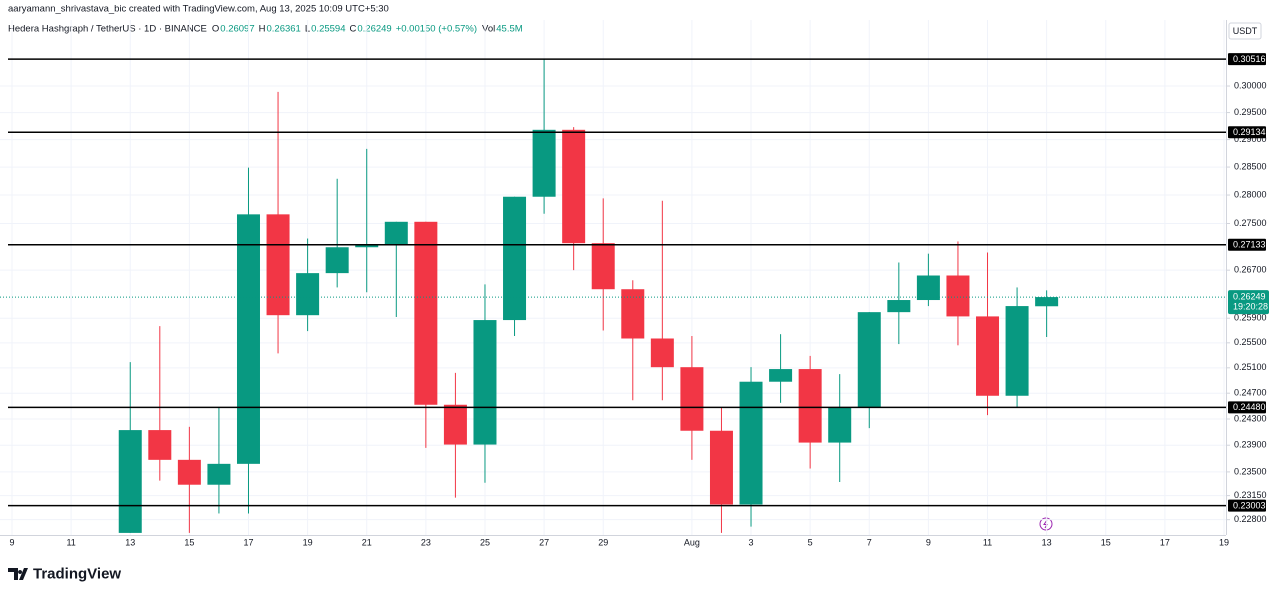 The image size is (1280, 600). Describe the element at coordinates (262, 29) in the screenshot. I see `legend-text: H` at that location.